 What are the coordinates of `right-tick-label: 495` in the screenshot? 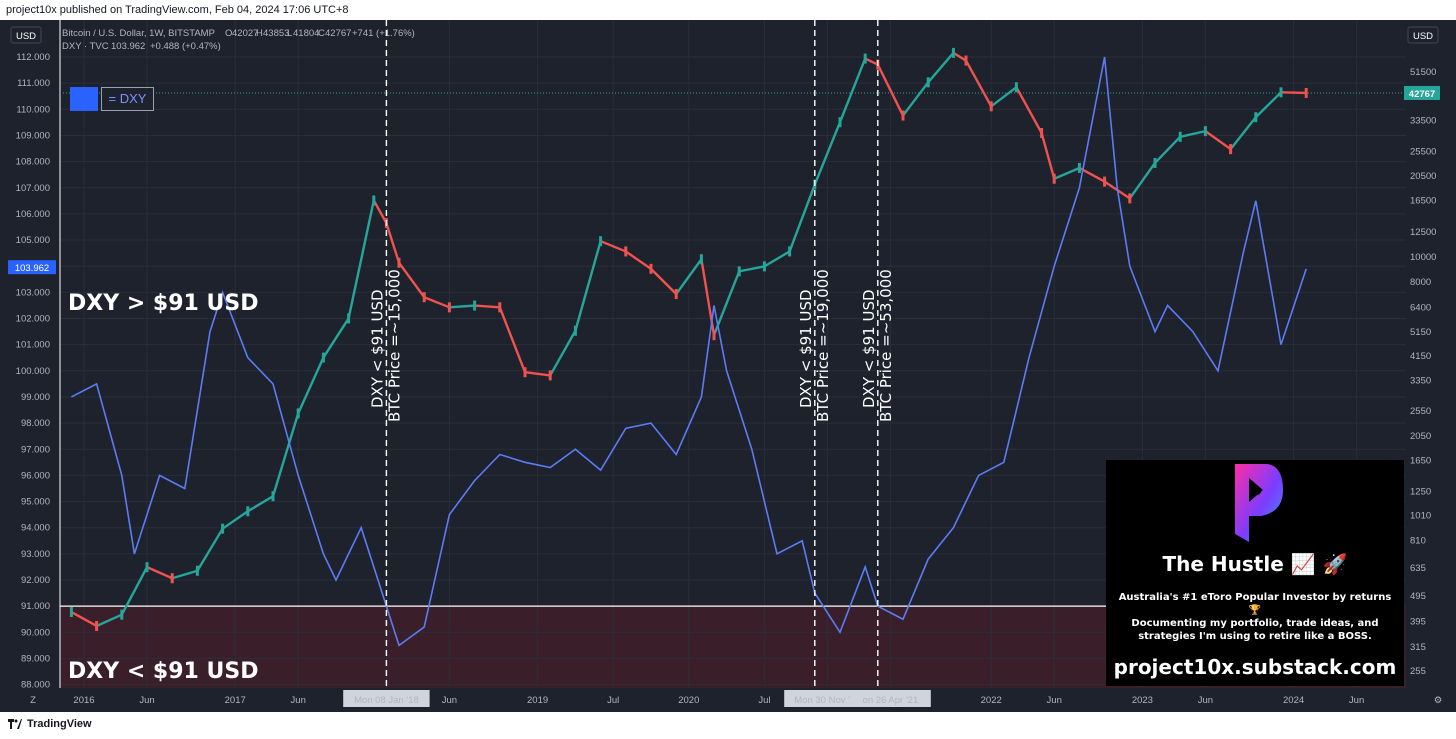 It's located at (1418, 596).